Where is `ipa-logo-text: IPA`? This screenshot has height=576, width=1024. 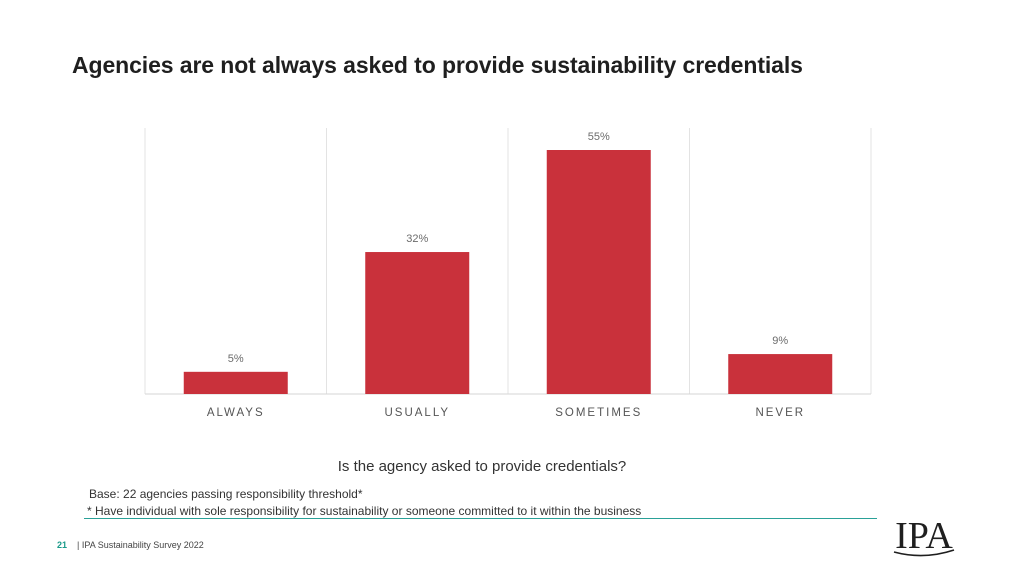 ipa-logo-text: IPA is located at coordinates (924, 536).